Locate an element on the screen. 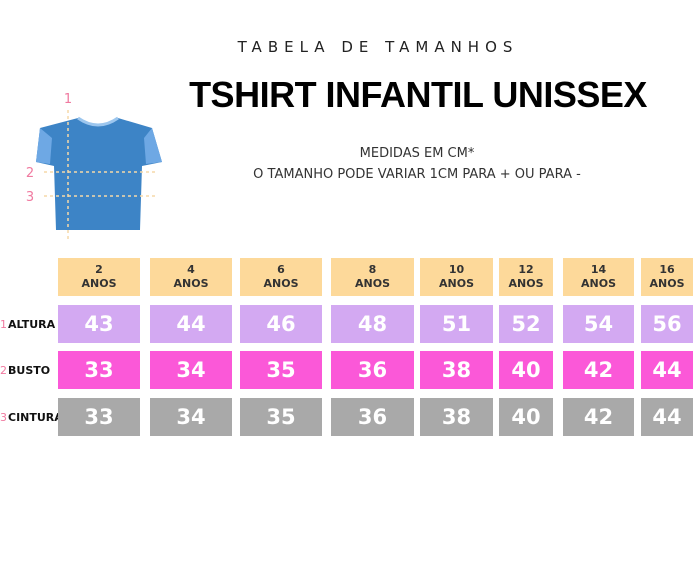 The width and height of the screenshot is (700, 583). value-cell: 48 is located at coordinates (372, 324).